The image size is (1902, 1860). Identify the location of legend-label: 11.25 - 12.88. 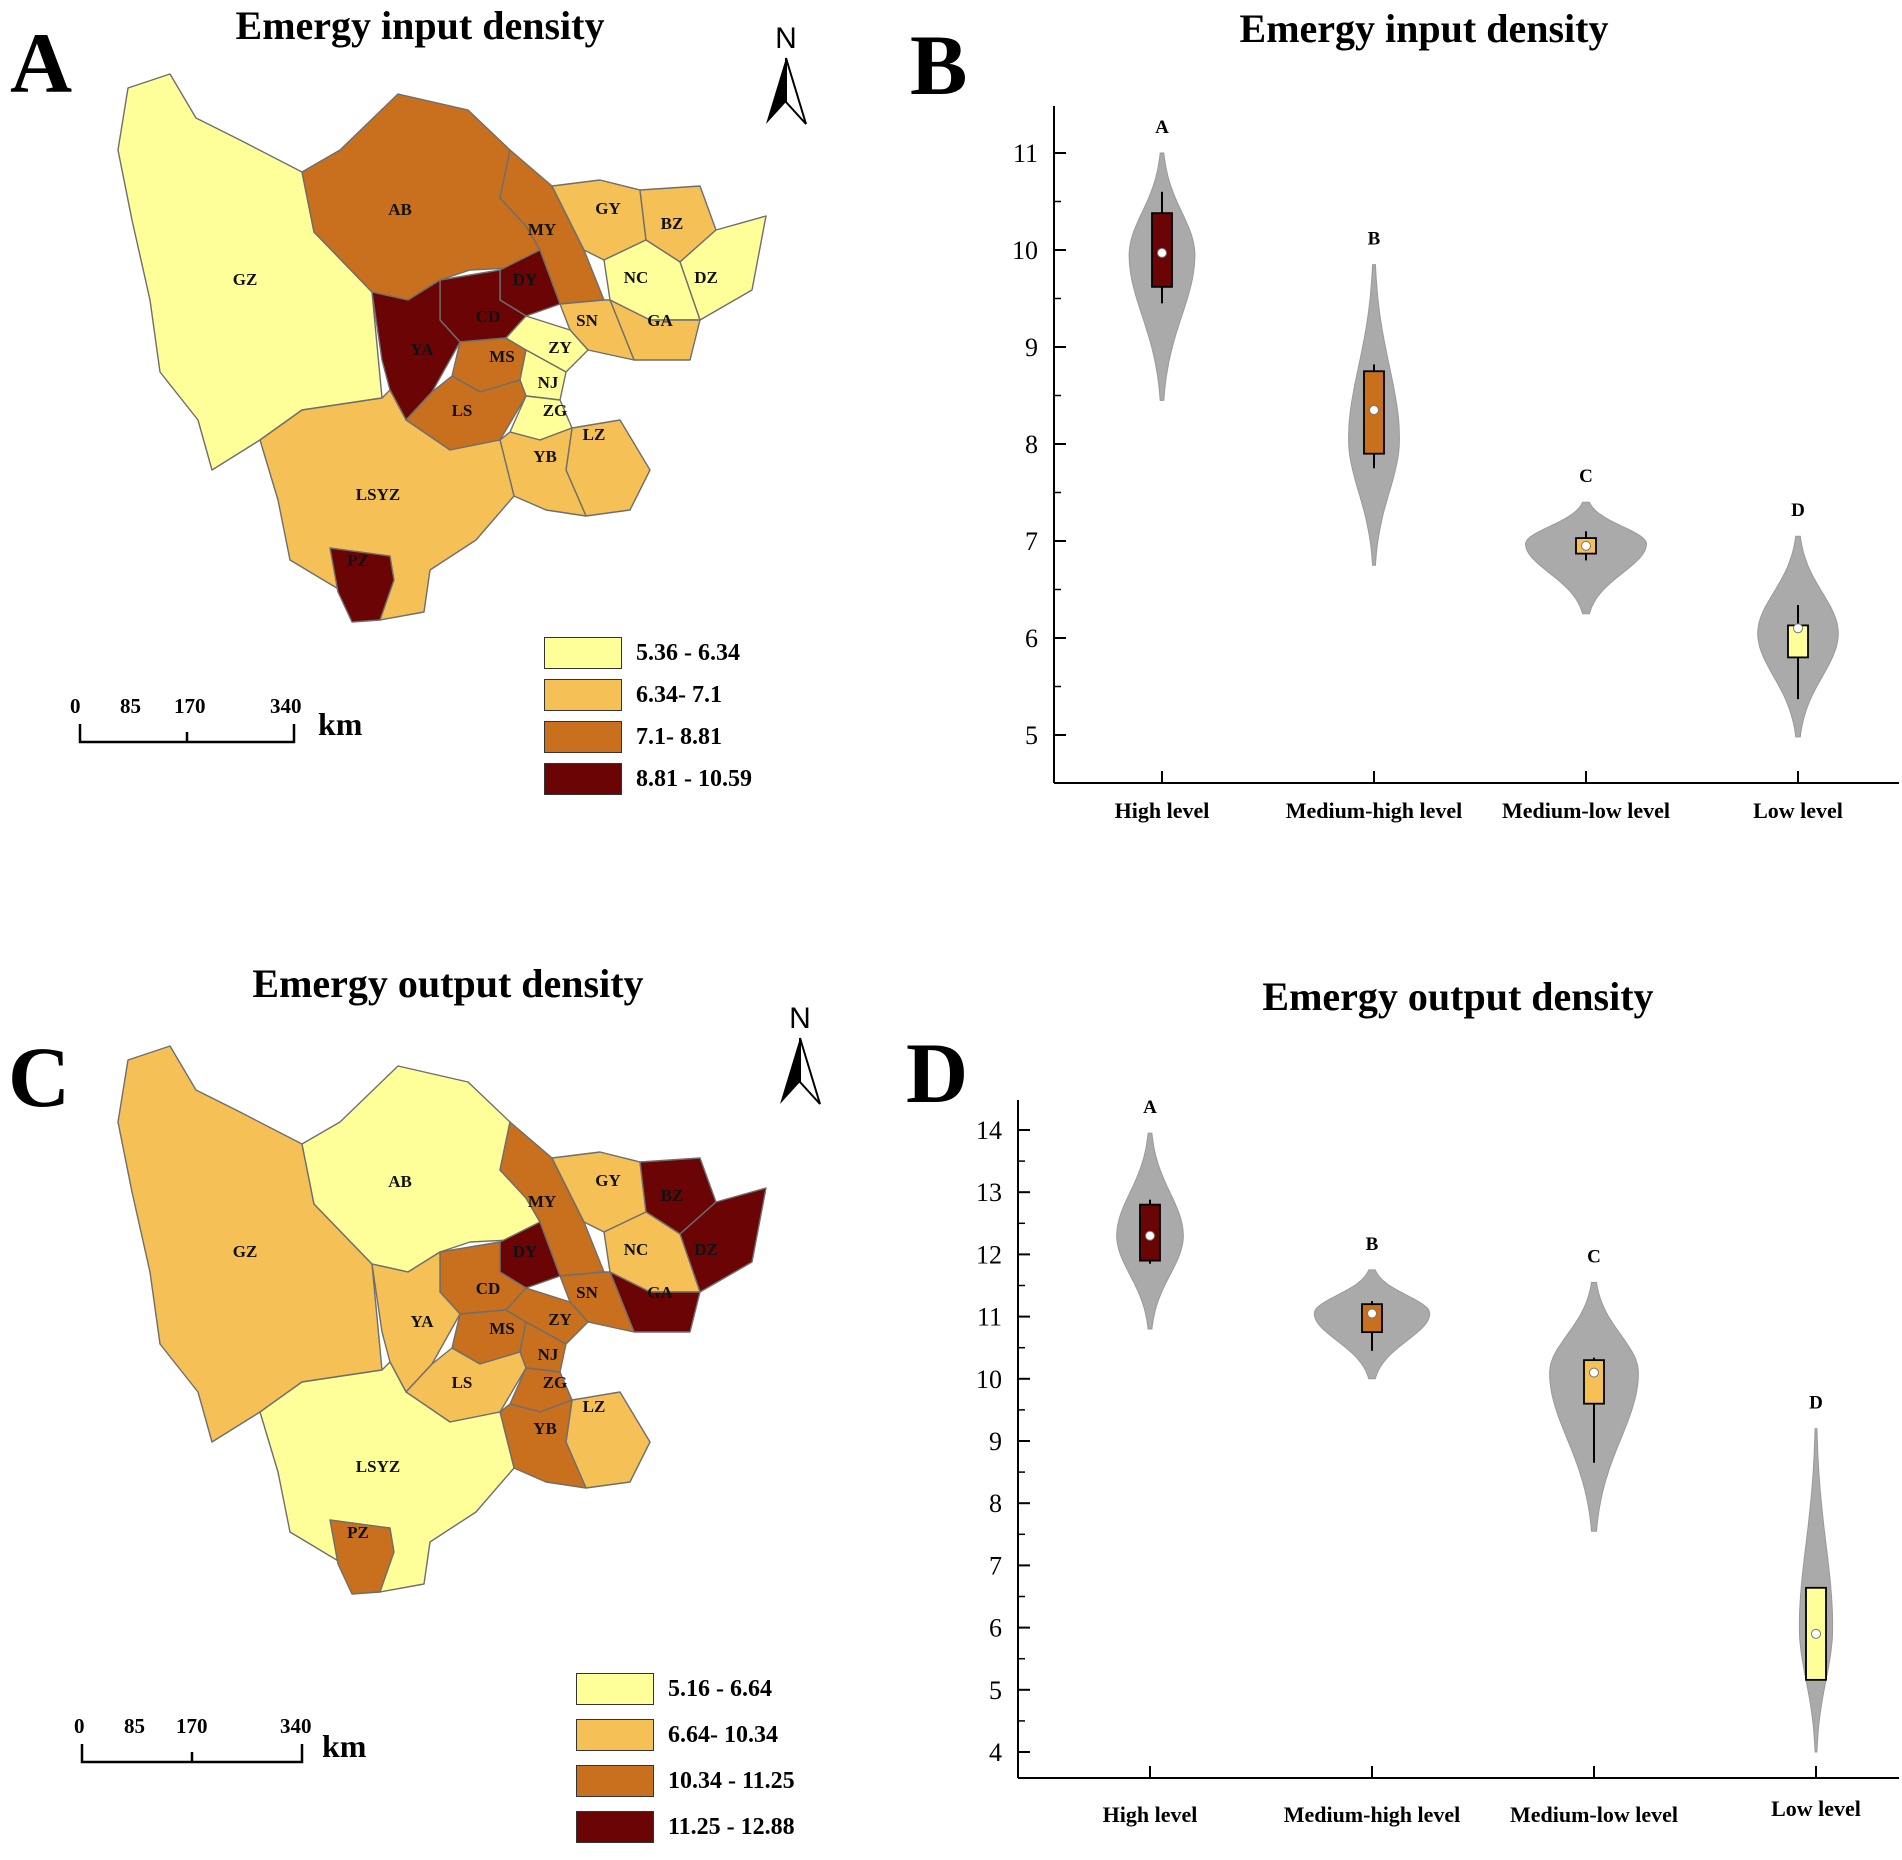
(731, 1826).